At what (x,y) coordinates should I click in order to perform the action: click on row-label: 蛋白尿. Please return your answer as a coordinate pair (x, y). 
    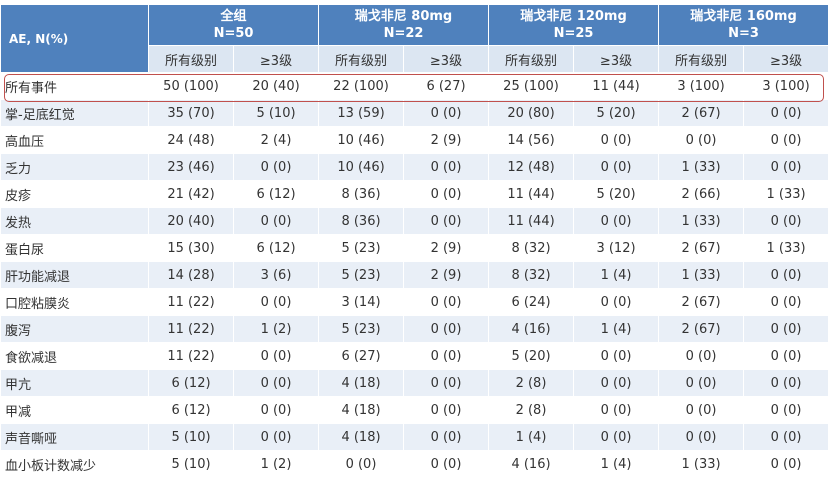
    Looking at the image, I should click on (74, 248).